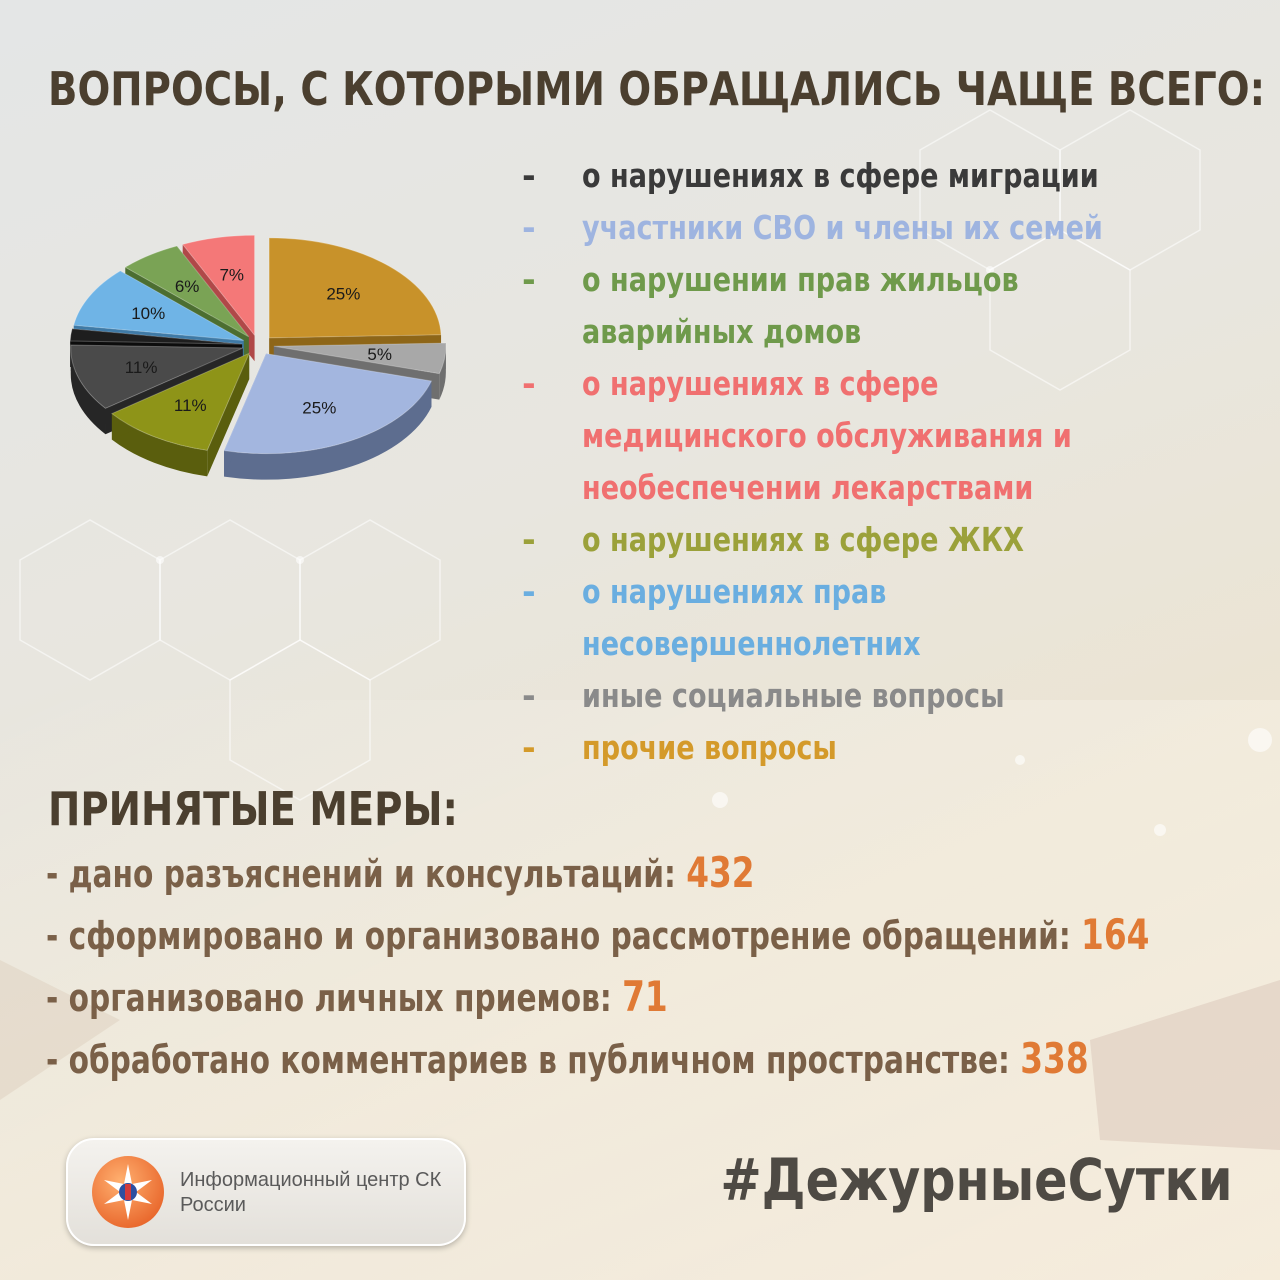  Describe the element at coordinates (720, 872) in the screenshot. I see `measure-value-1: 432` at that location.